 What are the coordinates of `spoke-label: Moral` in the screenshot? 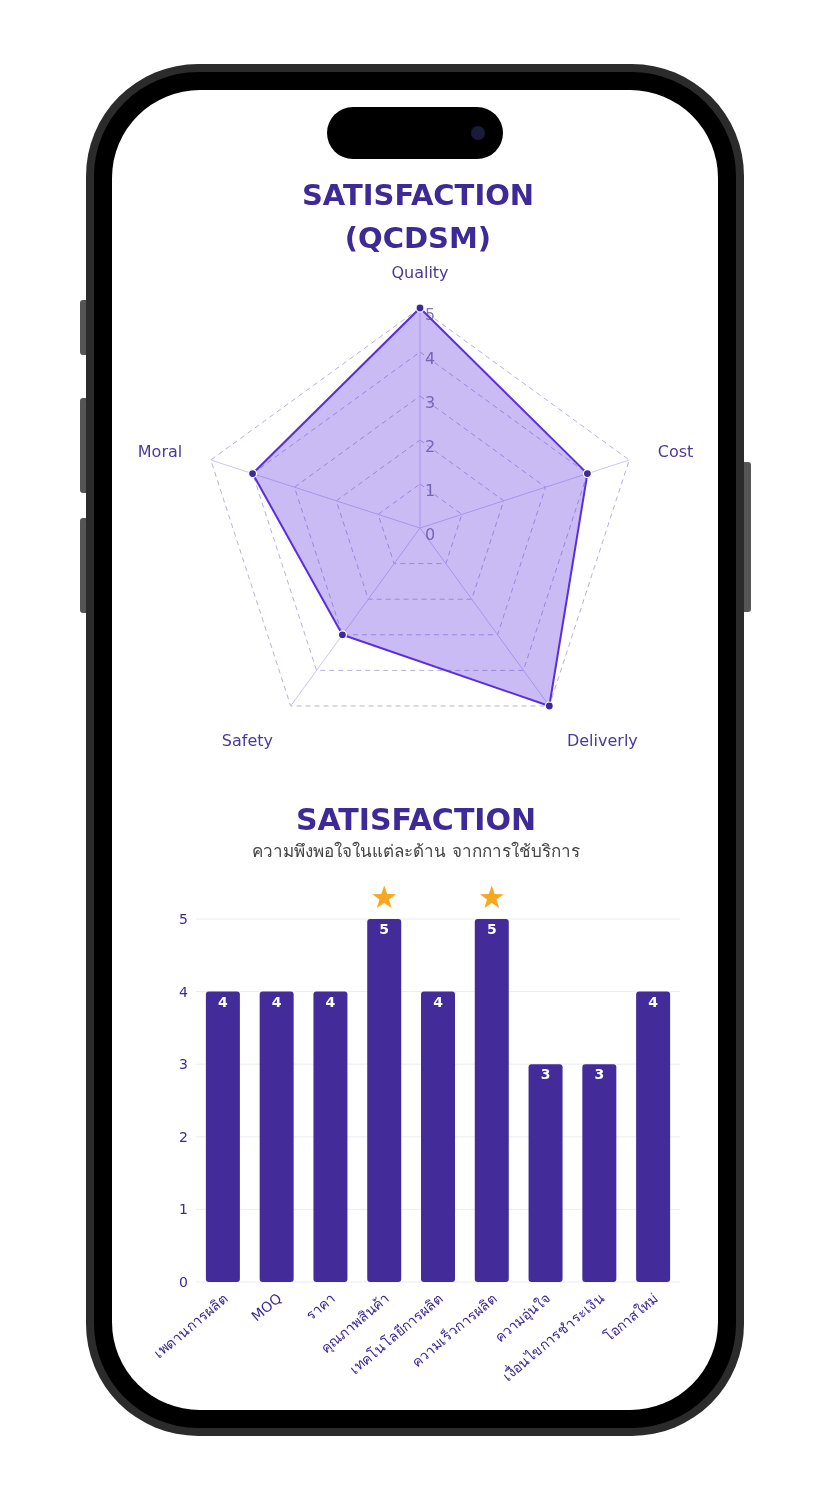 It's located at (160, 451).